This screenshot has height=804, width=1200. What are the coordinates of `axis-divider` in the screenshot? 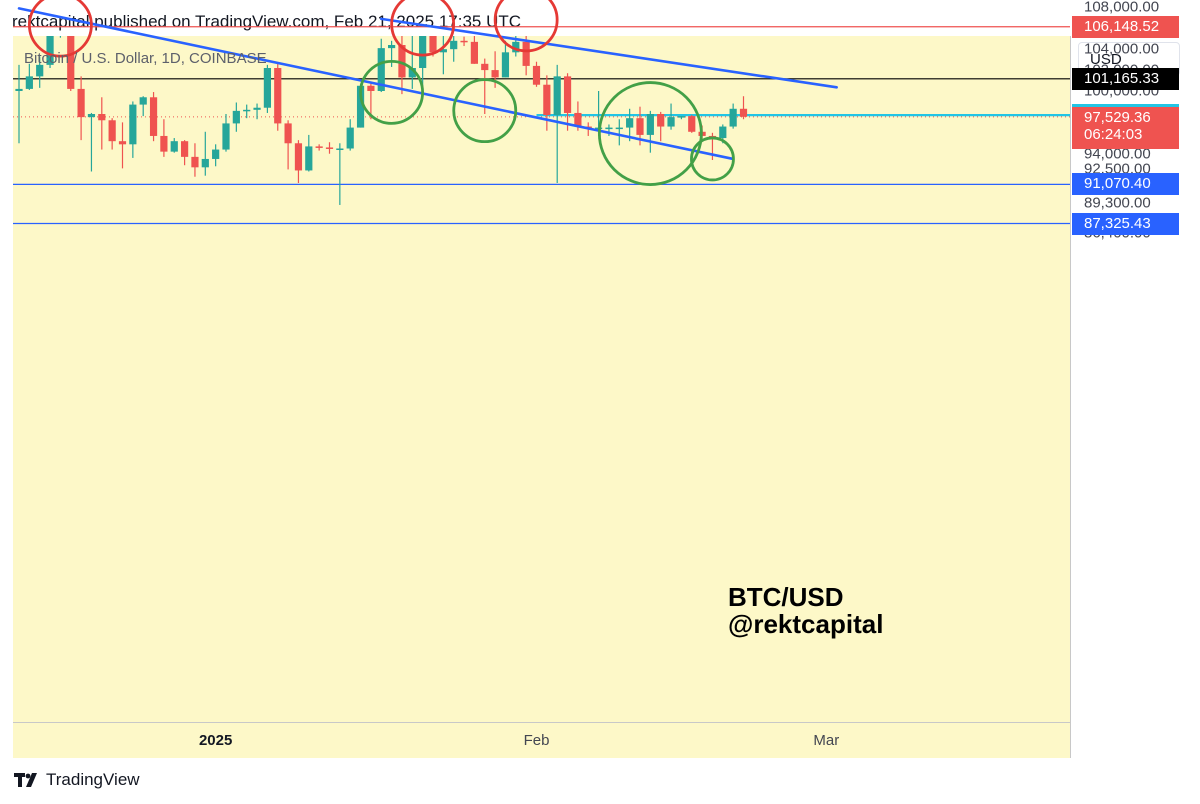 It's located at (1070, 397).